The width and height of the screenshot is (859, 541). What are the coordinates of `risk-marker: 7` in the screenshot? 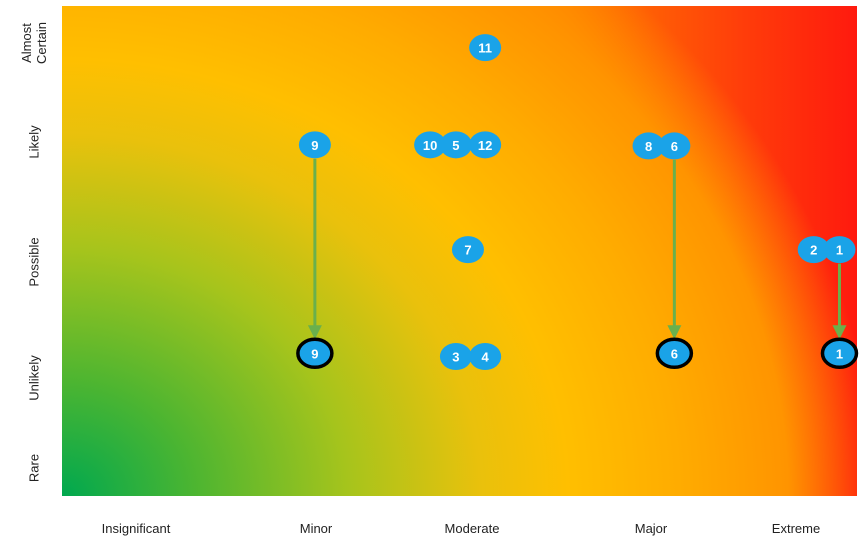 It's located at (467, 250).